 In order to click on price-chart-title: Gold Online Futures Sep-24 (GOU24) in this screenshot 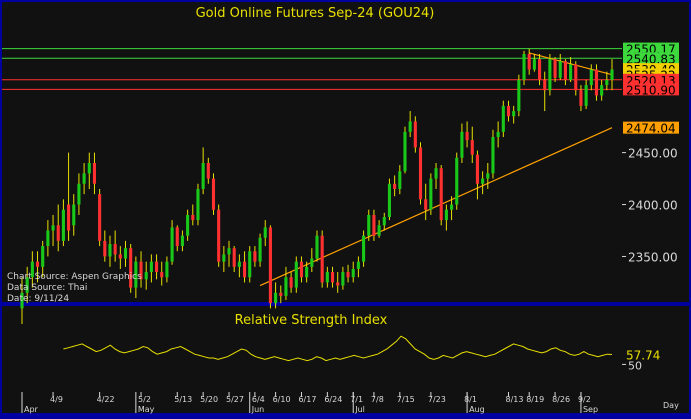, I will do `click(315, 13)`.